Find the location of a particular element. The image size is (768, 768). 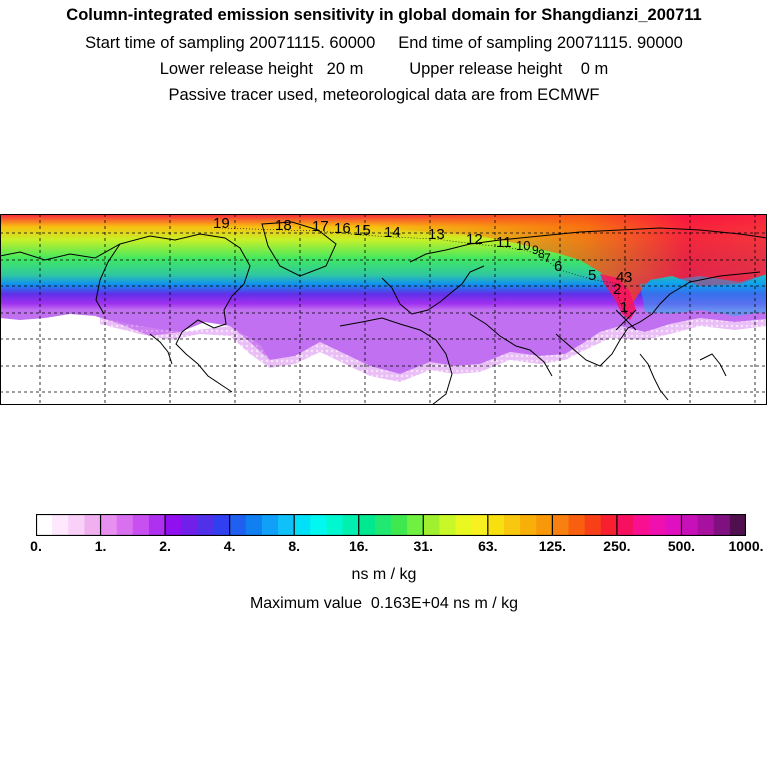

trajectory-path is located at coordinates (423, 271).